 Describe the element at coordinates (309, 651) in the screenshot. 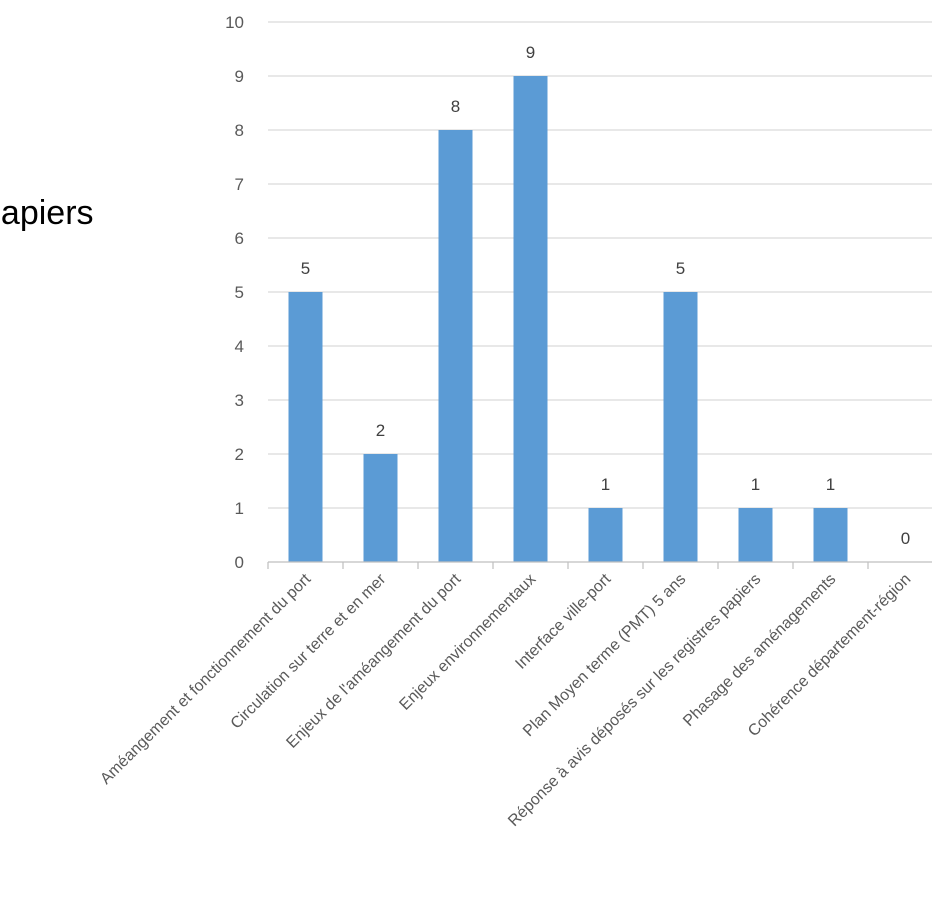

I see `category-label: Circulation sur terre et en mer` at that location.